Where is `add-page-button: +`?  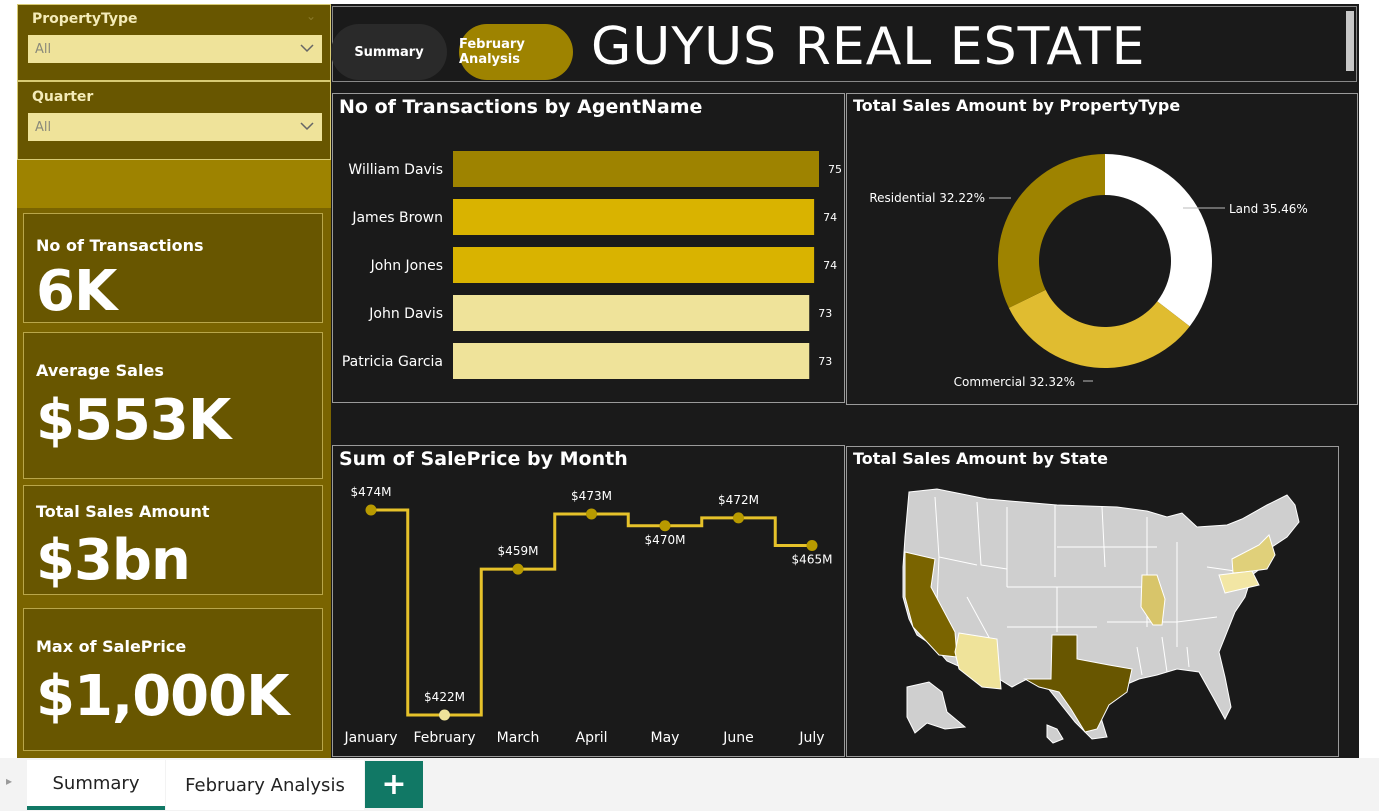
add-page-button: + is located at coordinates (394, 784).